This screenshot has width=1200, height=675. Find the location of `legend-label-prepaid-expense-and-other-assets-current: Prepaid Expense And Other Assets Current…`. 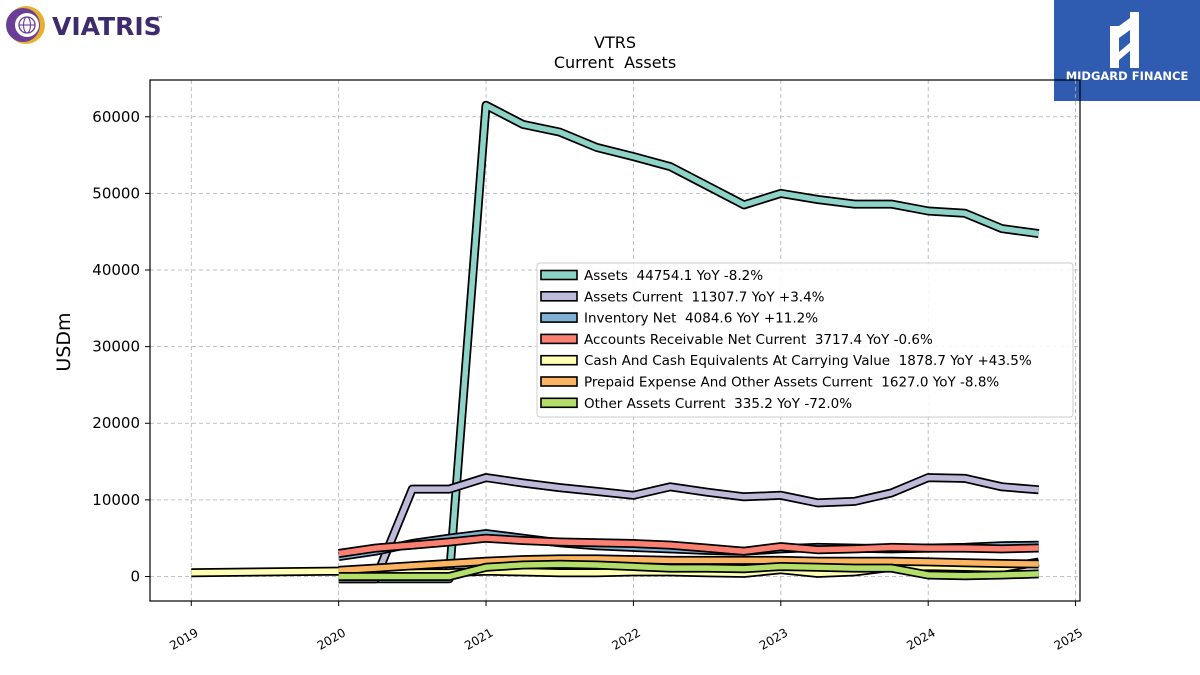

legend-label-prepaid-expense-and-other-assets-current: Prepaid Expense And Other Assets Current… is located at coordinates (791, 383).